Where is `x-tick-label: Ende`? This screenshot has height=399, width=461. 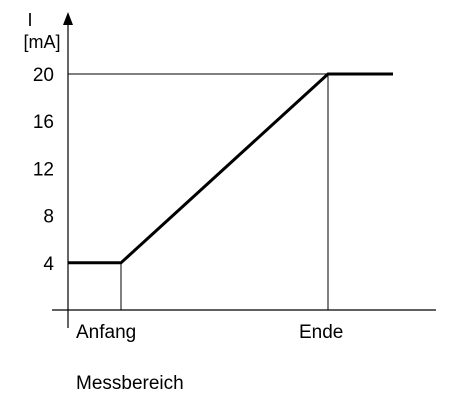 x-tick-label: Ende is located at coordinates (321, 332).